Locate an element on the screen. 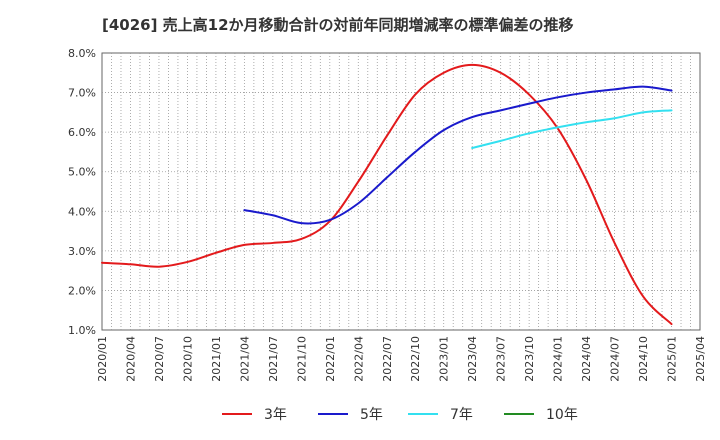 The width and height of the screenshot is (720, 440). x-tick-label: 2022/10 is located at coordinates (415, 359).